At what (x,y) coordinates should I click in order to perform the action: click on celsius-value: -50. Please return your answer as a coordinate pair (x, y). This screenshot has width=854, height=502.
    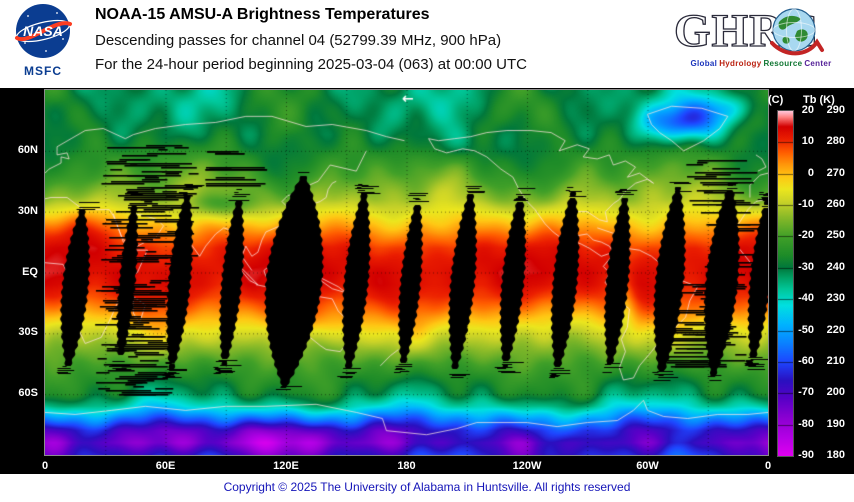
    Looking at the image, I should click on (806, 329).